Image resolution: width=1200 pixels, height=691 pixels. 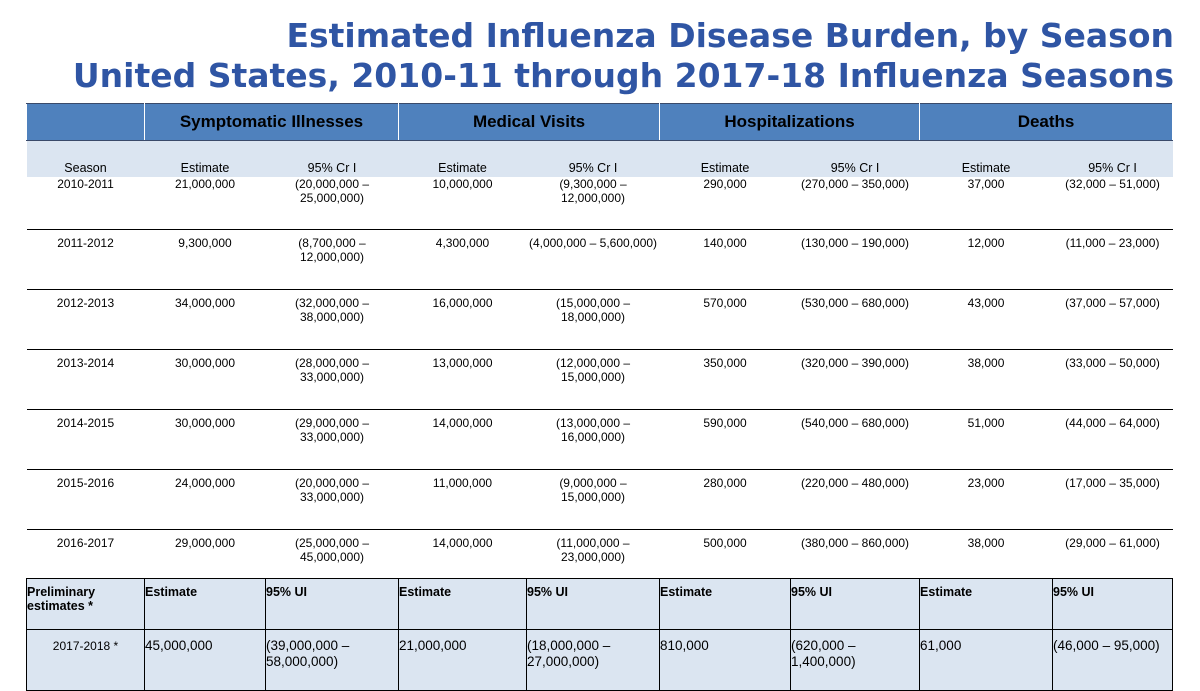 I want to click on illness-estimate: 21,000,000, so click(x=205, y=203).